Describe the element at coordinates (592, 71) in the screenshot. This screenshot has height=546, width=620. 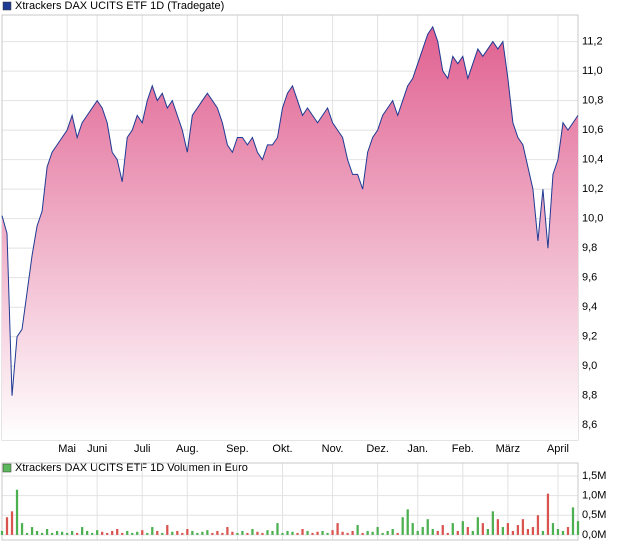
I see `y-tick-label: 11,0` at that location.